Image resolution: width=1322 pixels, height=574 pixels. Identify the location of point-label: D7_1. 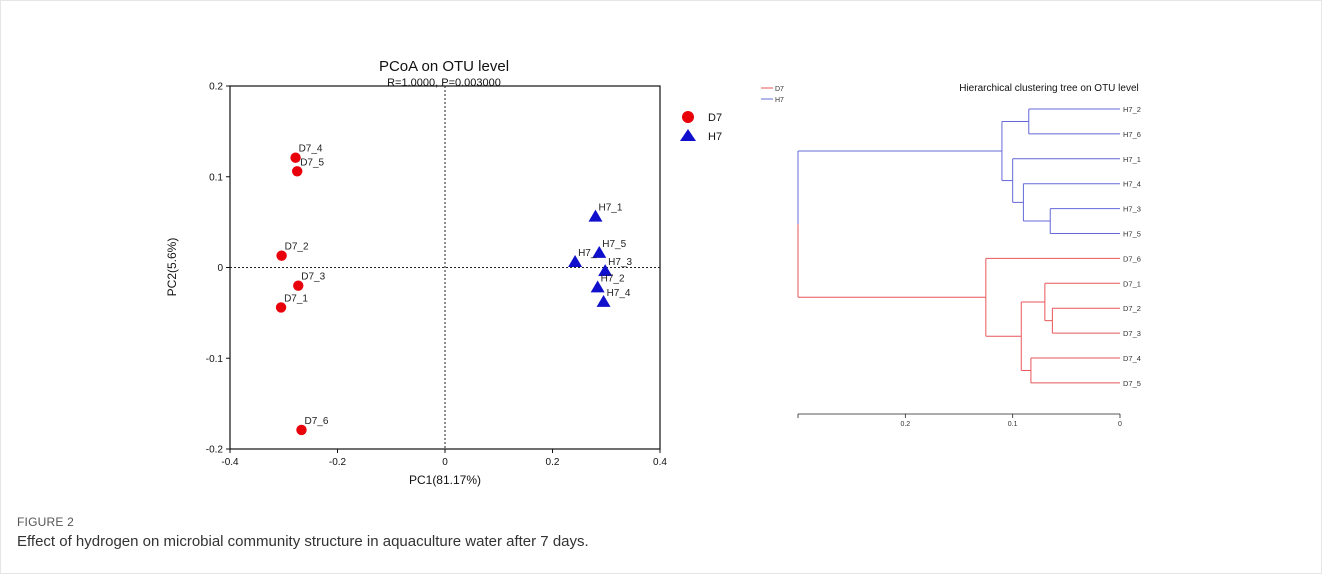
(296, 298).